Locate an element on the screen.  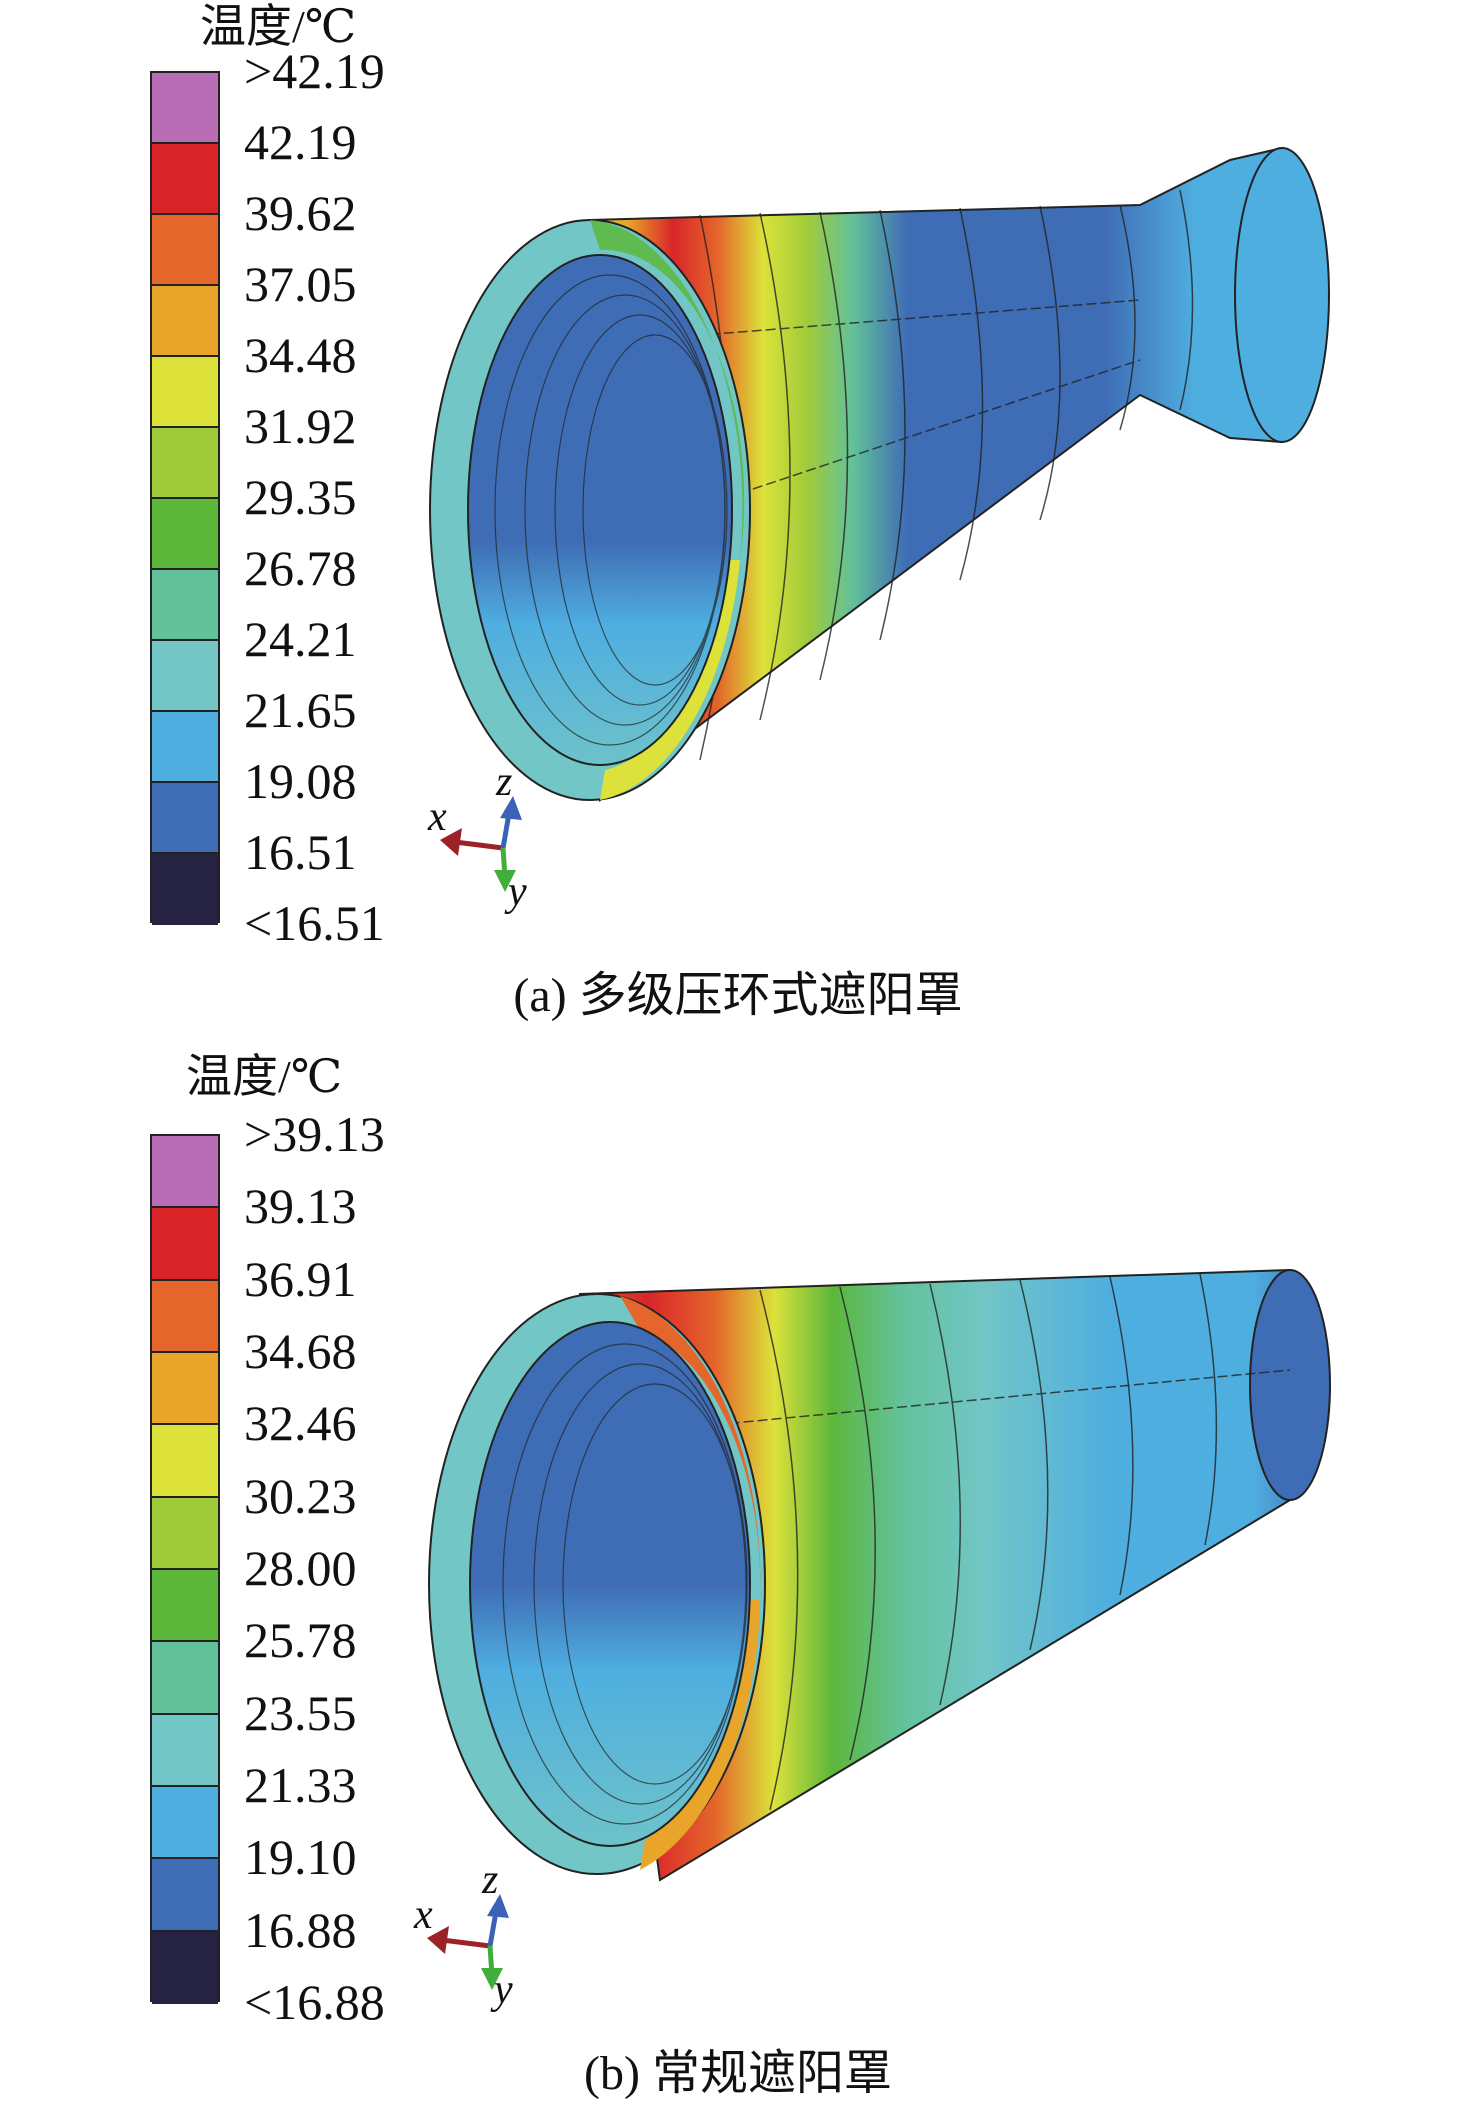
legend-label: 19.10 is located at coordinates (300, 1857).